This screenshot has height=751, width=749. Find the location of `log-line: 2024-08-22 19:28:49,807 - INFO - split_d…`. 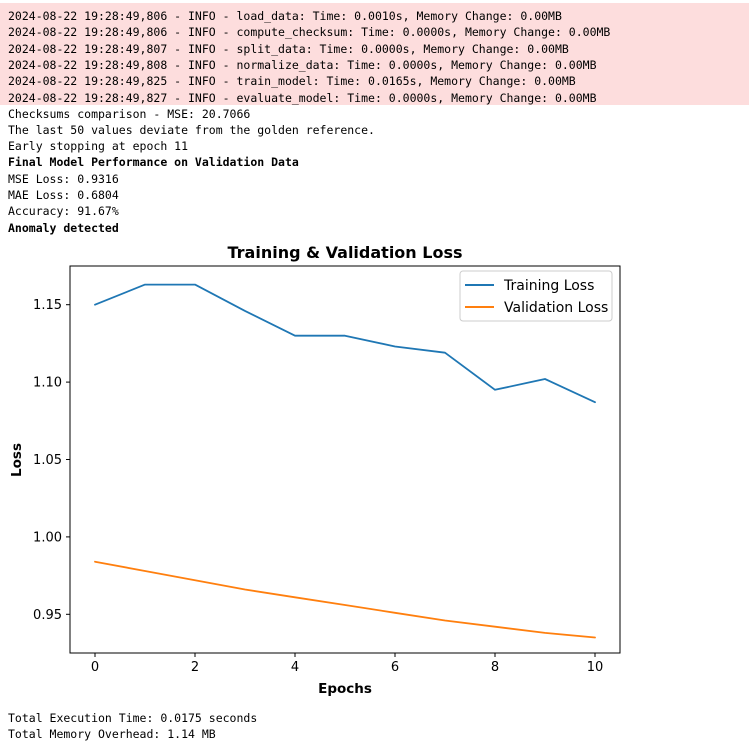

log-line: 2024-08-22 19:28:49,807 - INFO - split_d… is located at coordinates (288, 49).